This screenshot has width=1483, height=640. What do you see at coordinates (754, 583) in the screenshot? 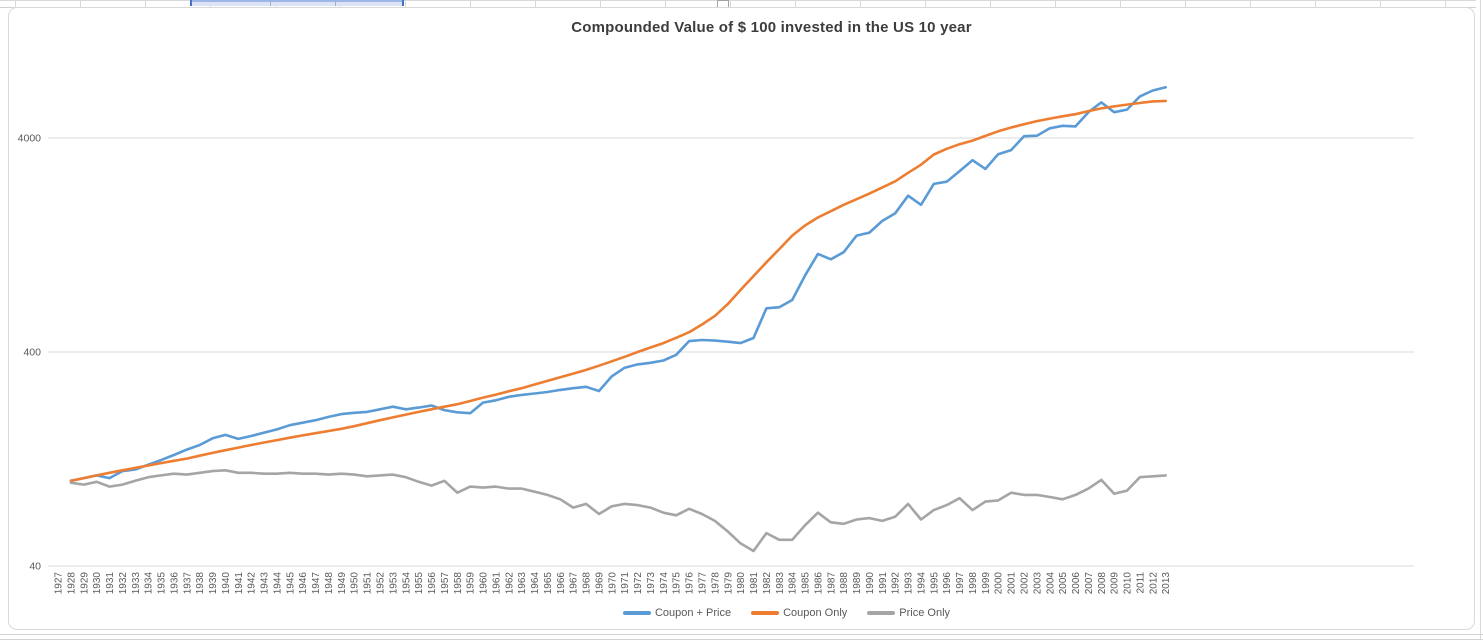
I see `x-axis-tick-label: 1981` at bounding box center [754, 583].